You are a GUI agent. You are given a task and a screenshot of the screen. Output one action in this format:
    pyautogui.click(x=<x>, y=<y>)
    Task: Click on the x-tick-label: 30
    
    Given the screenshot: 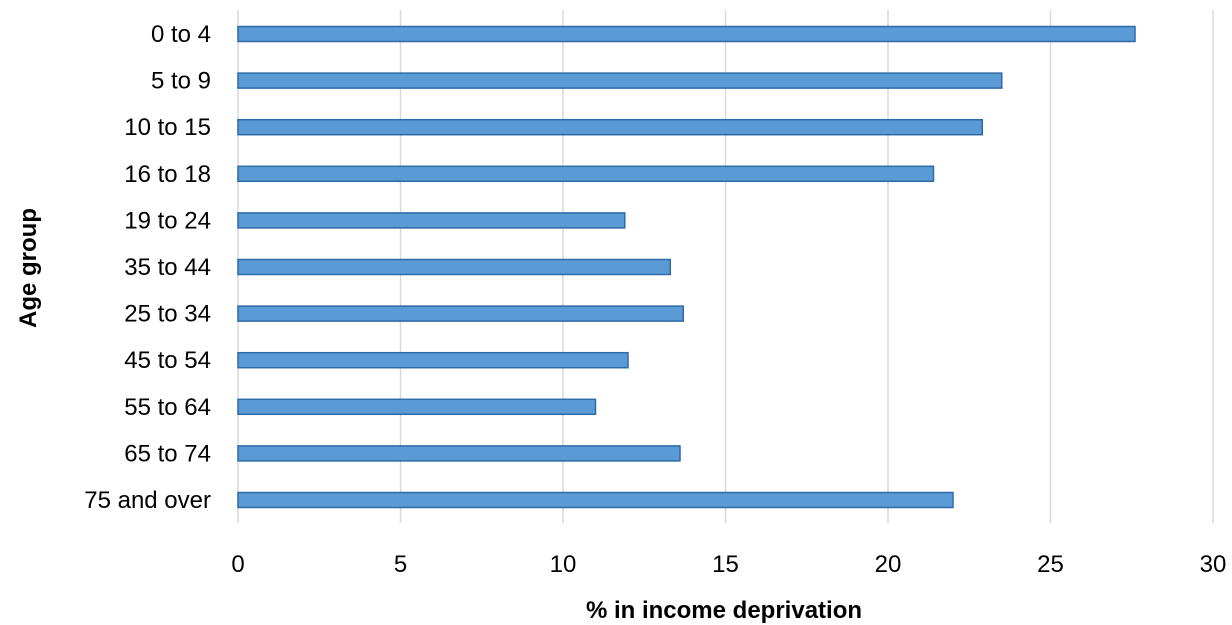 What is the action you would take?
    pyautogui.click(x=1213, y=564)
    